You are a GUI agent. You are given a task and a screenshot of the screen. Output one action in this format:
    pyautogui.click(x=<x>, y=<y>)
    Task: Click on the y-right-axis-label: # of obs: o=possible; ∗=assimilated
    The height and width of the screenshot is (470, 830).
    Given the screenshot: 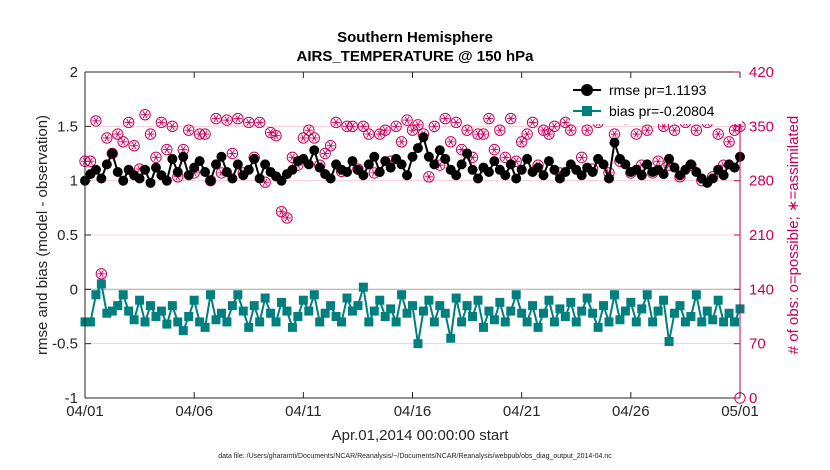 What is the action you would take?
    pyautogui.click(x=793, y=235)
    